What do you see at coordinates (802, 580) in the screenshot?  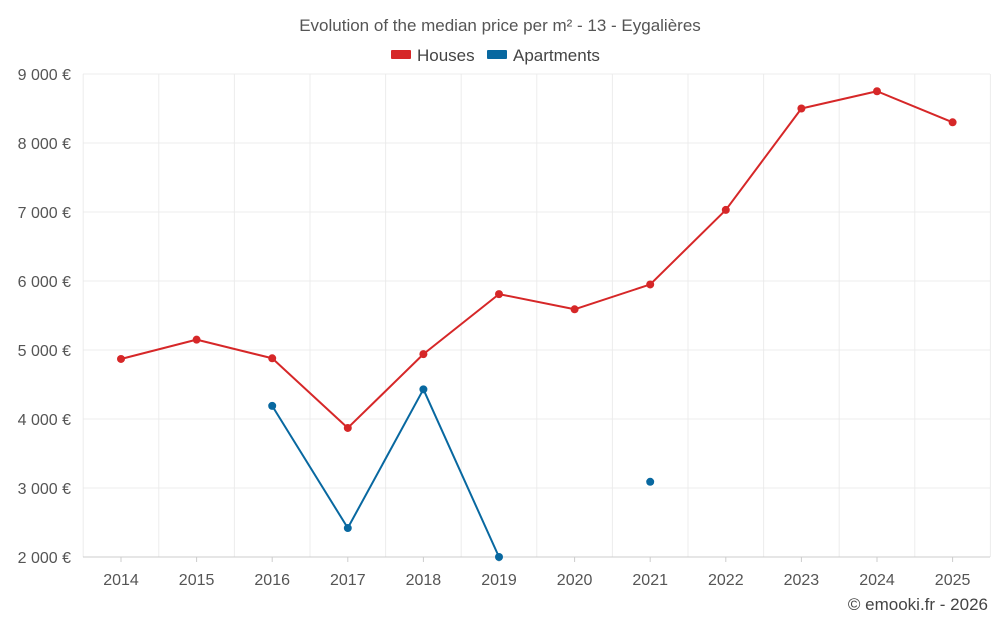 I see `x-tick-label: 2023` at bounding box center [802, 580].